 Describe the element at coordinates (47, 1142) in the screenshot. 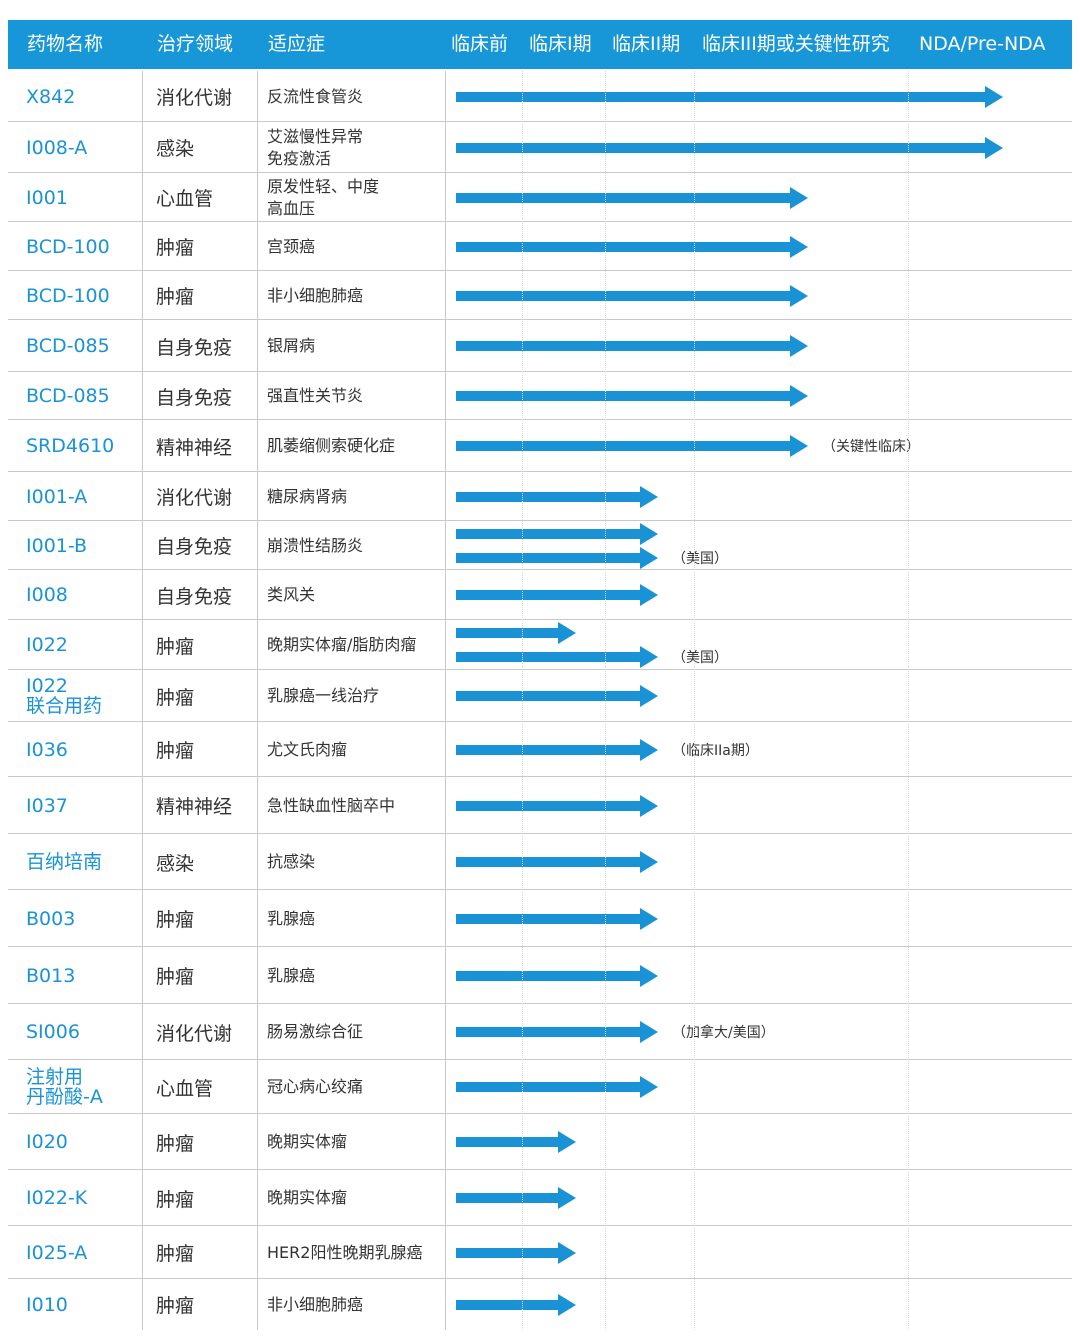

I see `drug-name: I020` at that location.